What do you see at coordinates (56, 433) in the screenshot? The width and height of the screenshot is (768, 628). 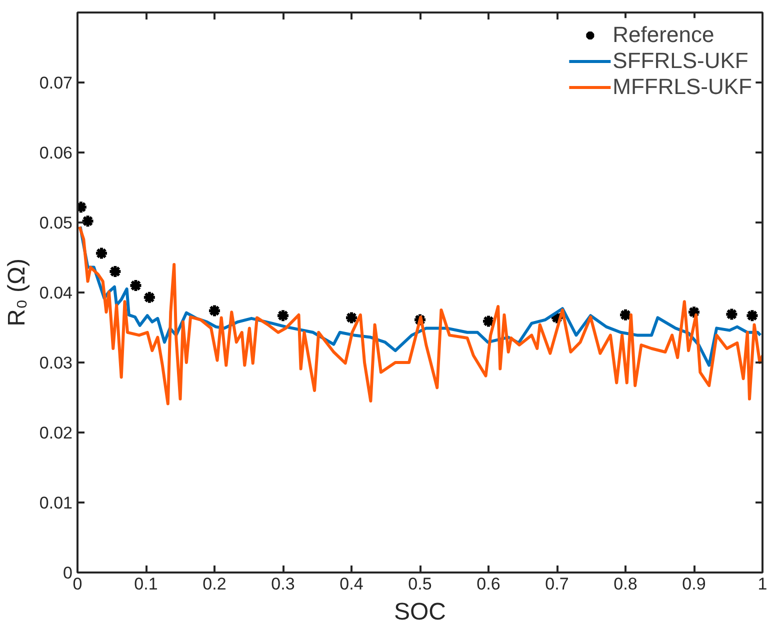 I see `y-tick-label: 0.02` at bounding box center [56, 433].